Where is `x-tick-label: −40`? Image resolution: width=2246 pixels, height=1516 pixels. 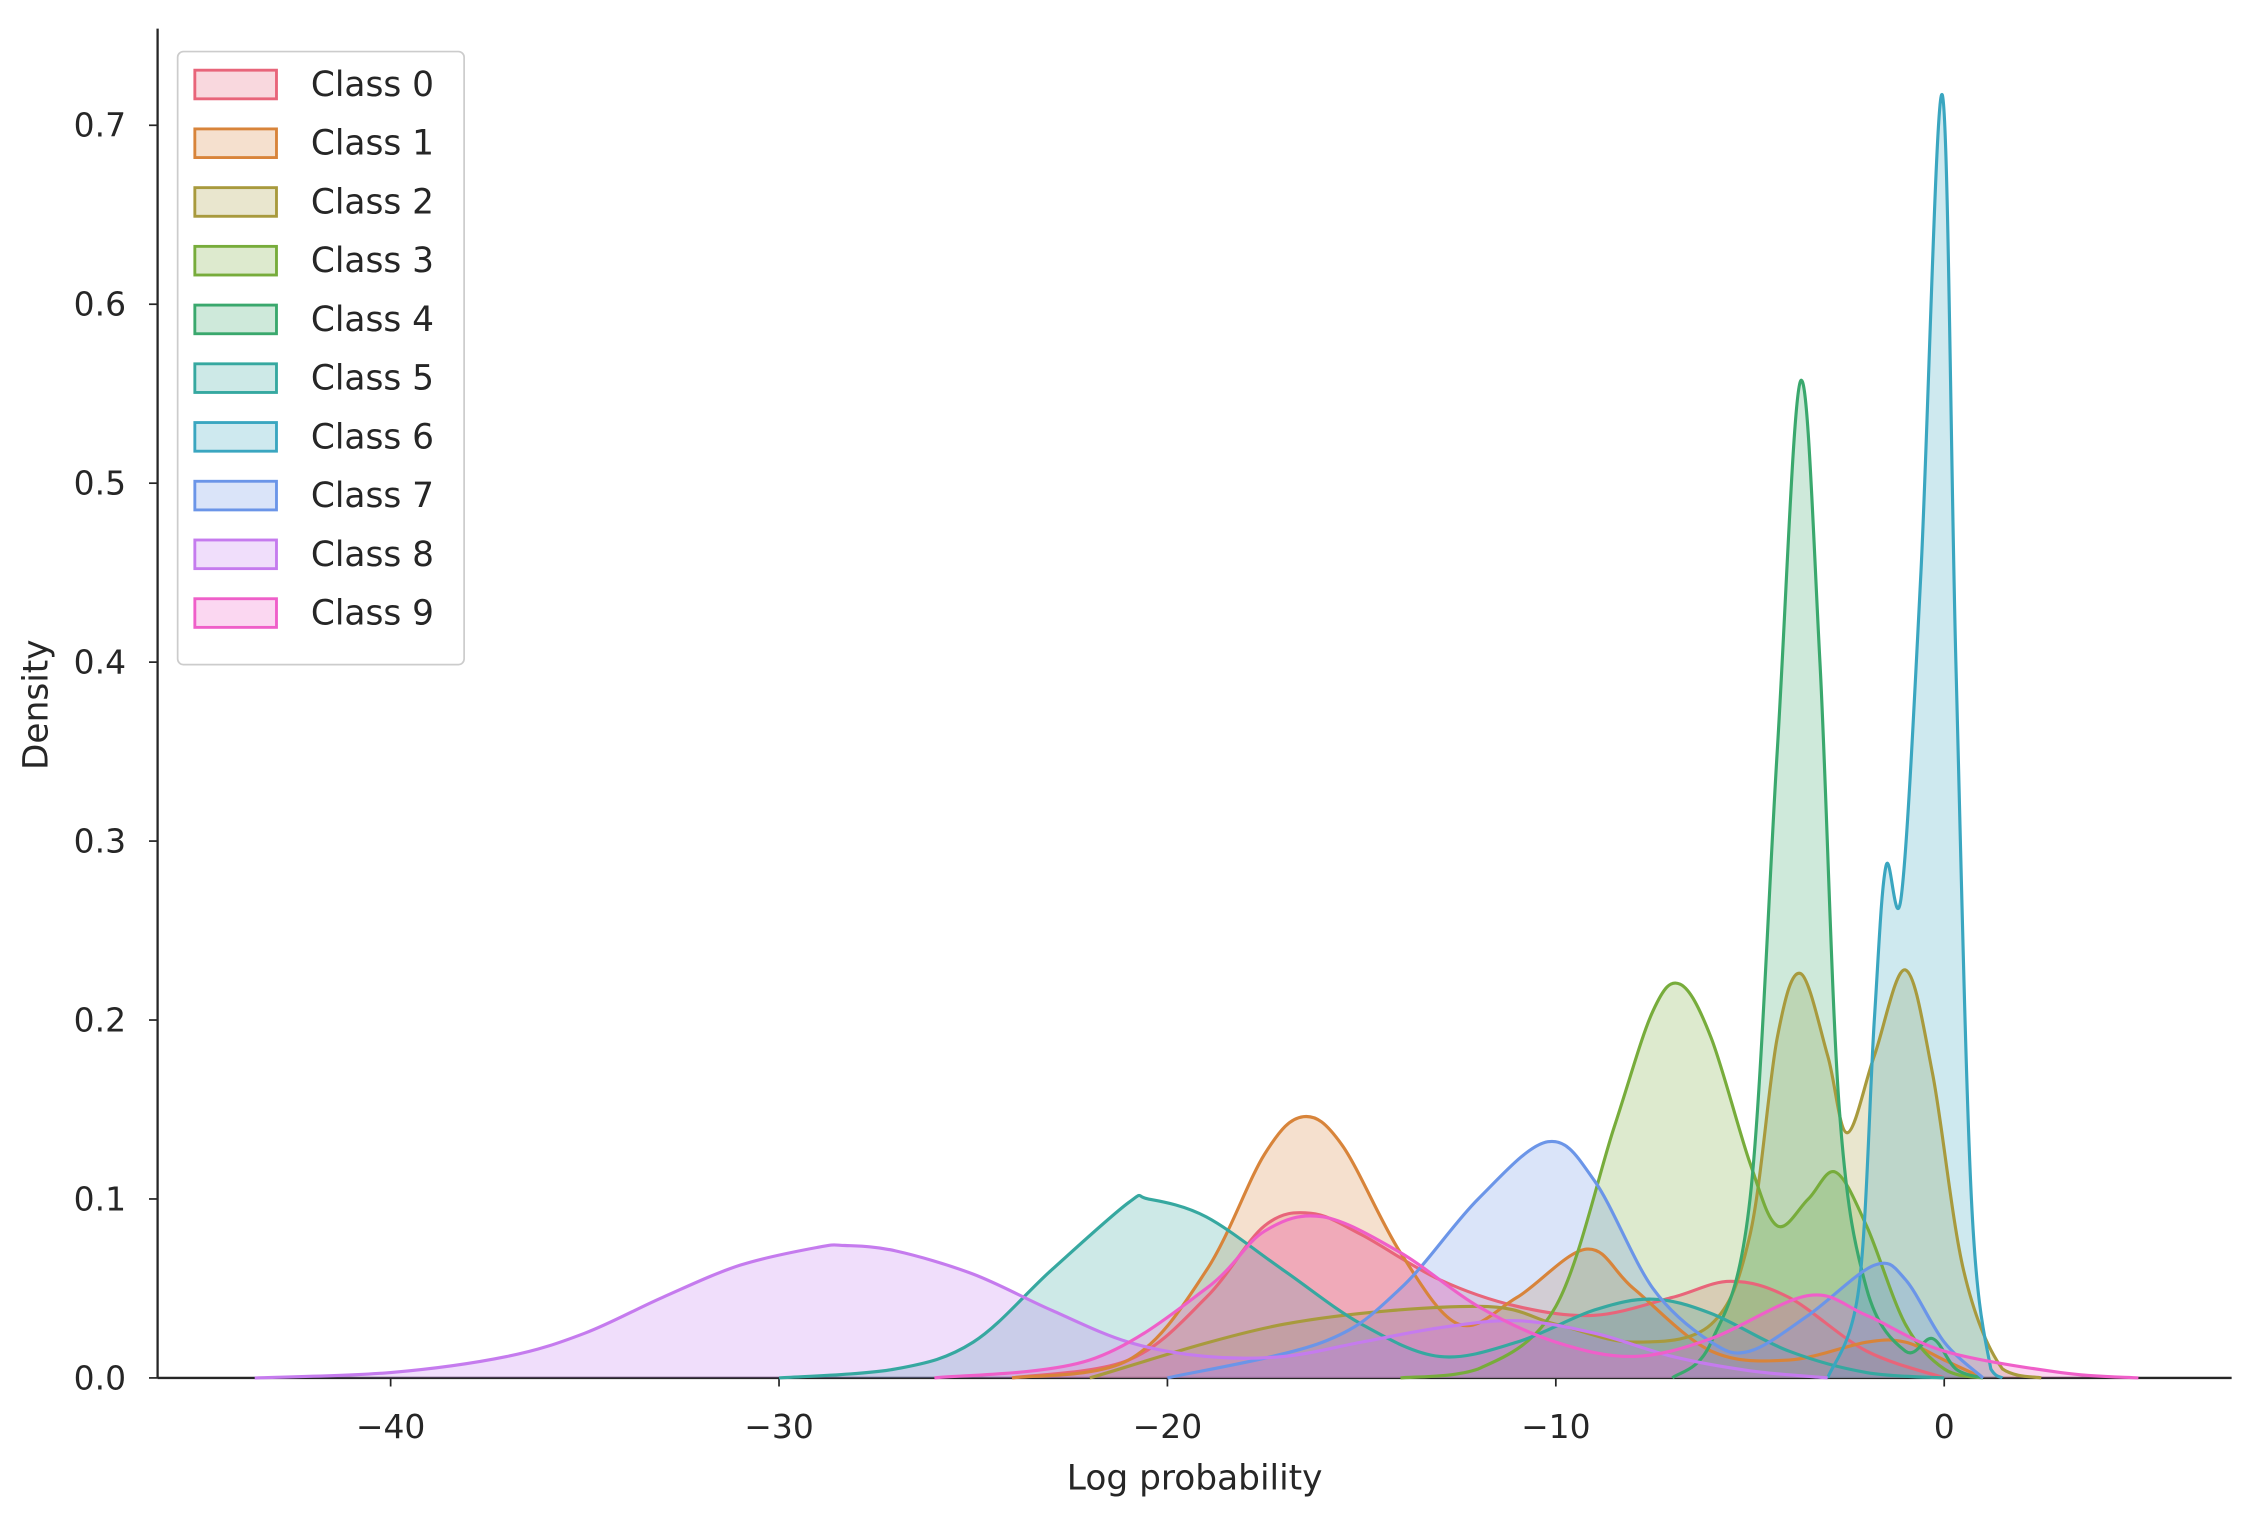
x-tick-label: −40 is located at coordinates (391, 1426).